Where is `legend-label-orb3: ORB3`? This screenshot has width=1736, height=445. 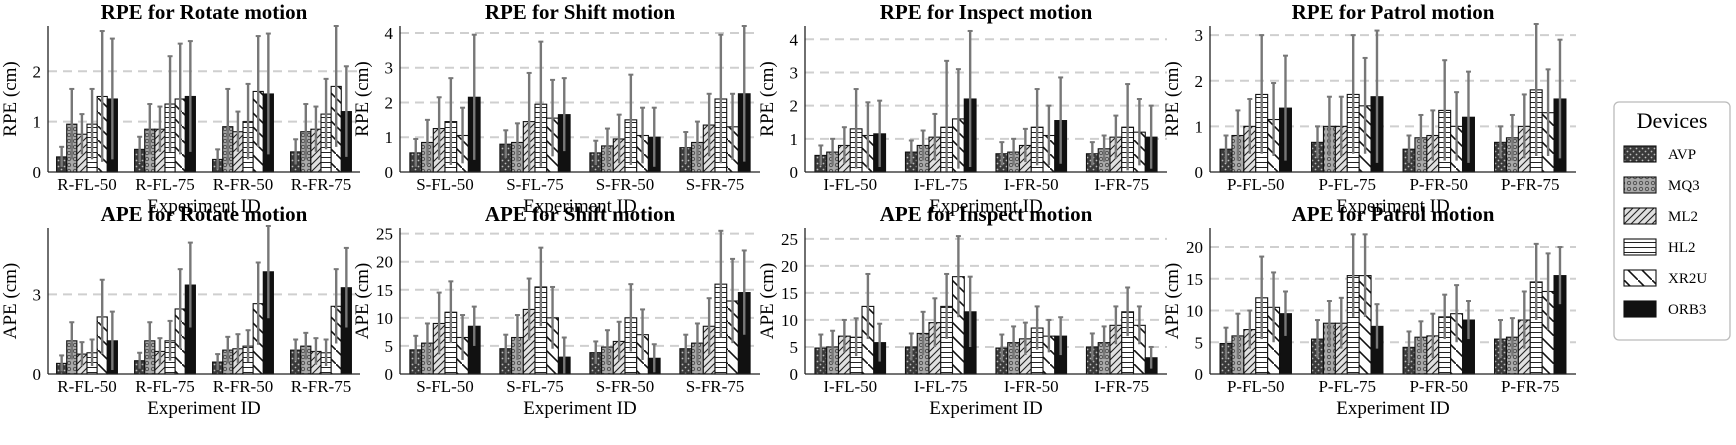 legend-label-orb3: ORB3 is located at coordinates (1687, 310).